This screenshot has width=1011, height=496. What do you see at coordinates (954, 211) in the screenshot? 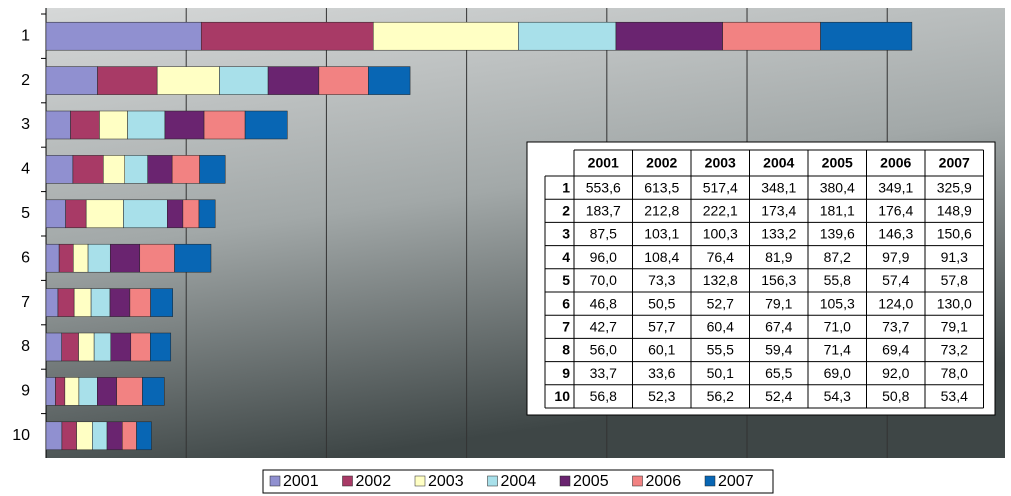
I see `table-cell: 148,9` at bounding box center [954, 211].